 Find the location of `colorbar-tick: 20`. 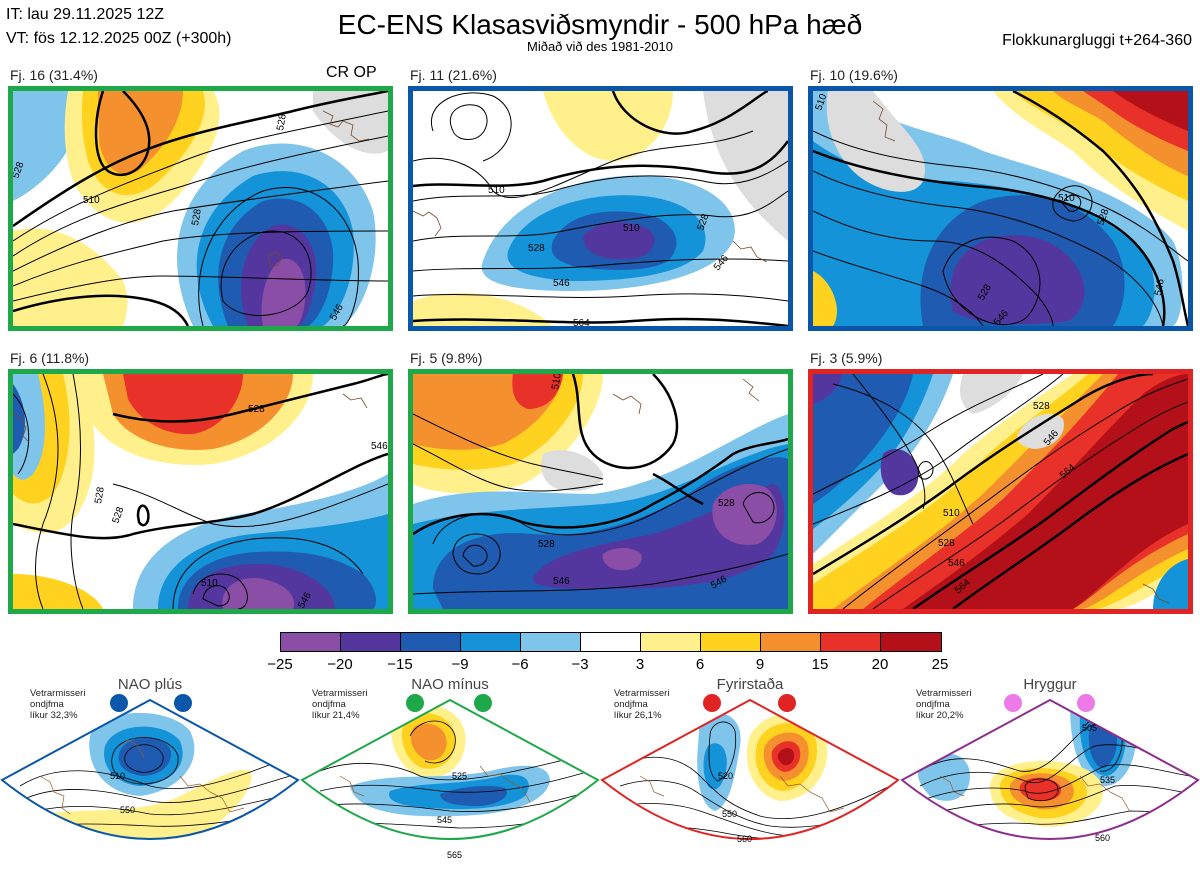

colorbar-tick: 20 is located at coordinates (880, 664).